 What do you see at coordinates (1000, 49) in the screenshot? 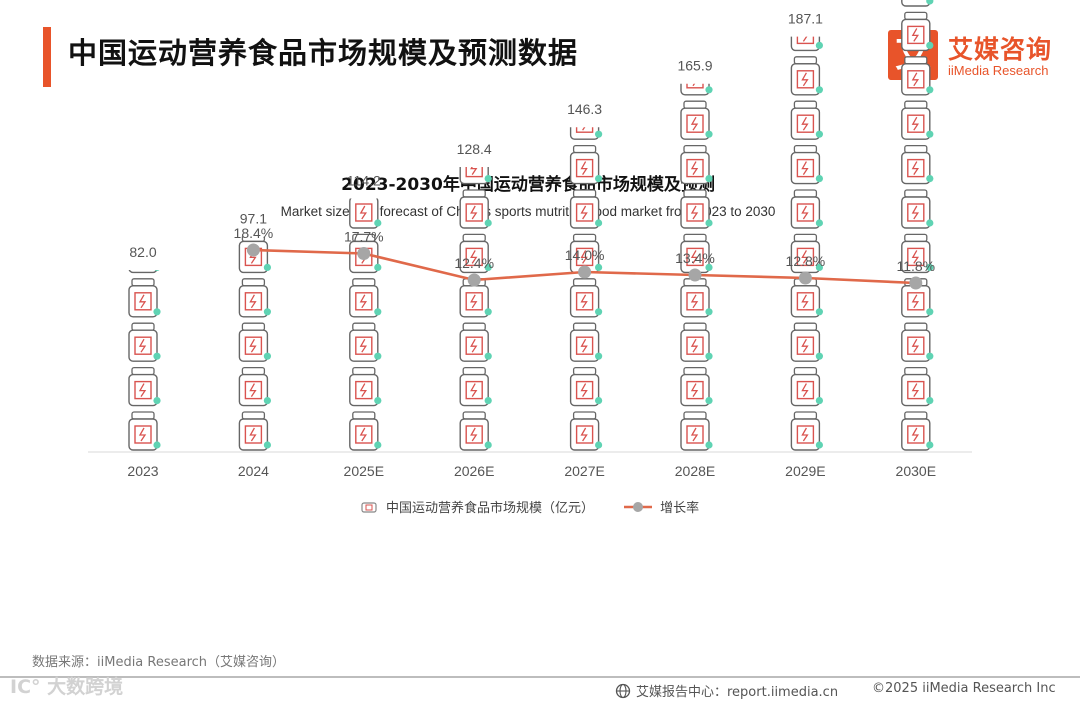
I see `brand-logo-cn: 艾媒咨询` at bounding box center [1000, 49].